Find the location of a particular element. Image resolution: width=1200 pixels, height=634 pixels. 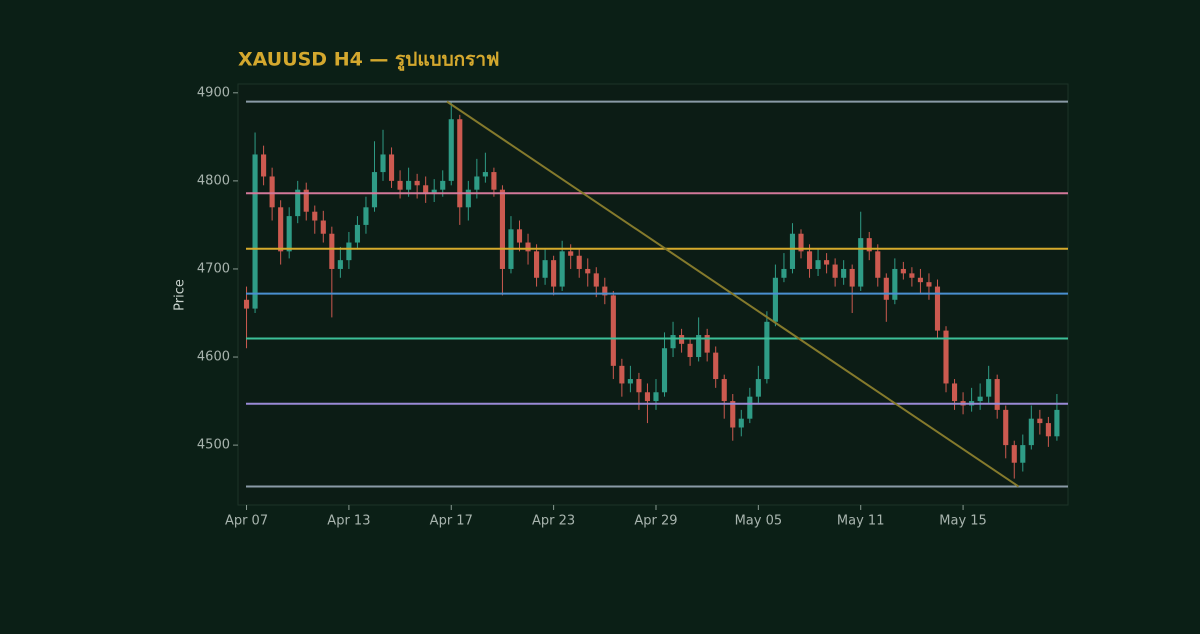

y-tick-label: 4800 is located at coordinates (213, 180).